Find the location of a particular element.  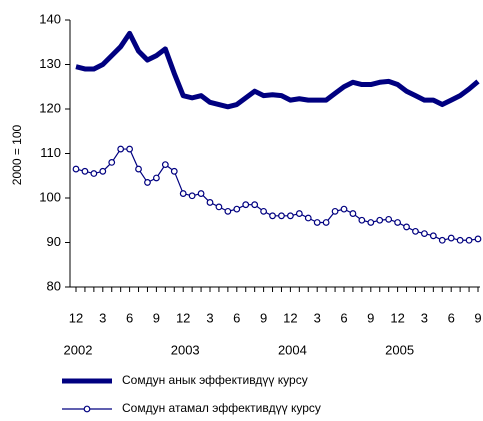

year-label: 2003 is located at coordinates (185, 349).